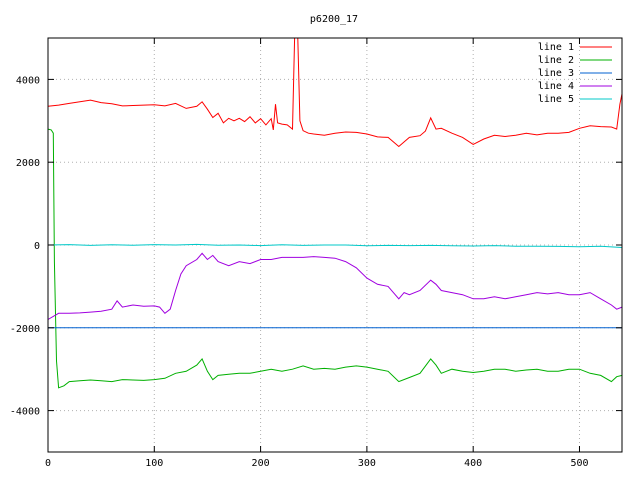 This screenshot has width=640, height=480. I want to click on y-tick-label: 2000, so click(28, 163).